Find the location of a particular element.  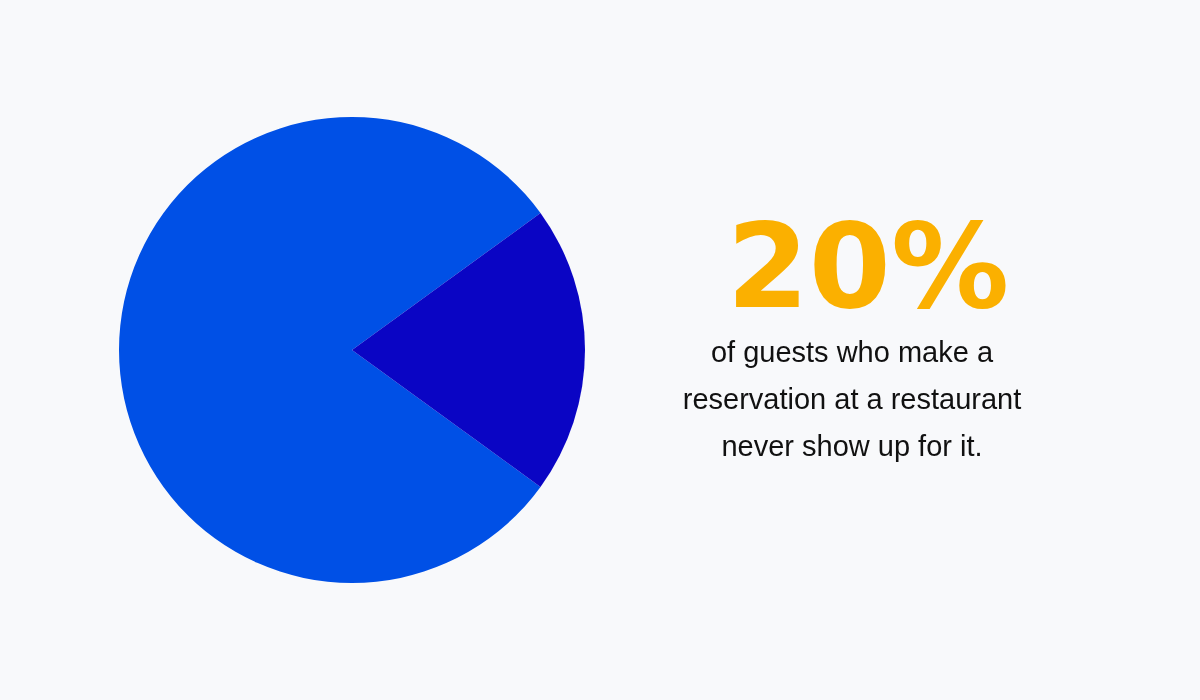

text: 20% is located at coordinates (868, 266).